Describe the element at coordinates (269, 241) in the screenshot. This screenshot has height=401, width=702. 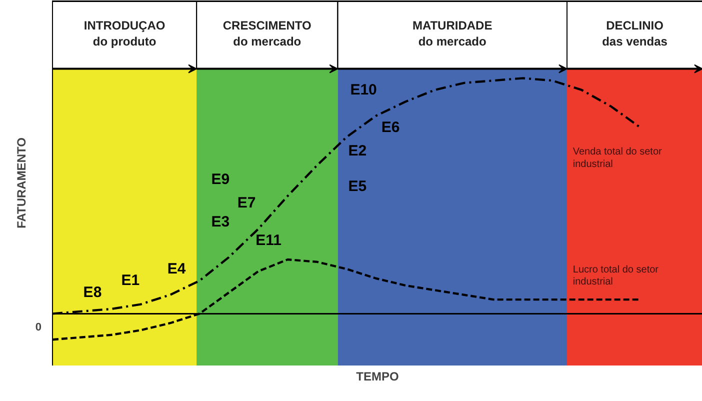
I see `annotation: E11` at that location.